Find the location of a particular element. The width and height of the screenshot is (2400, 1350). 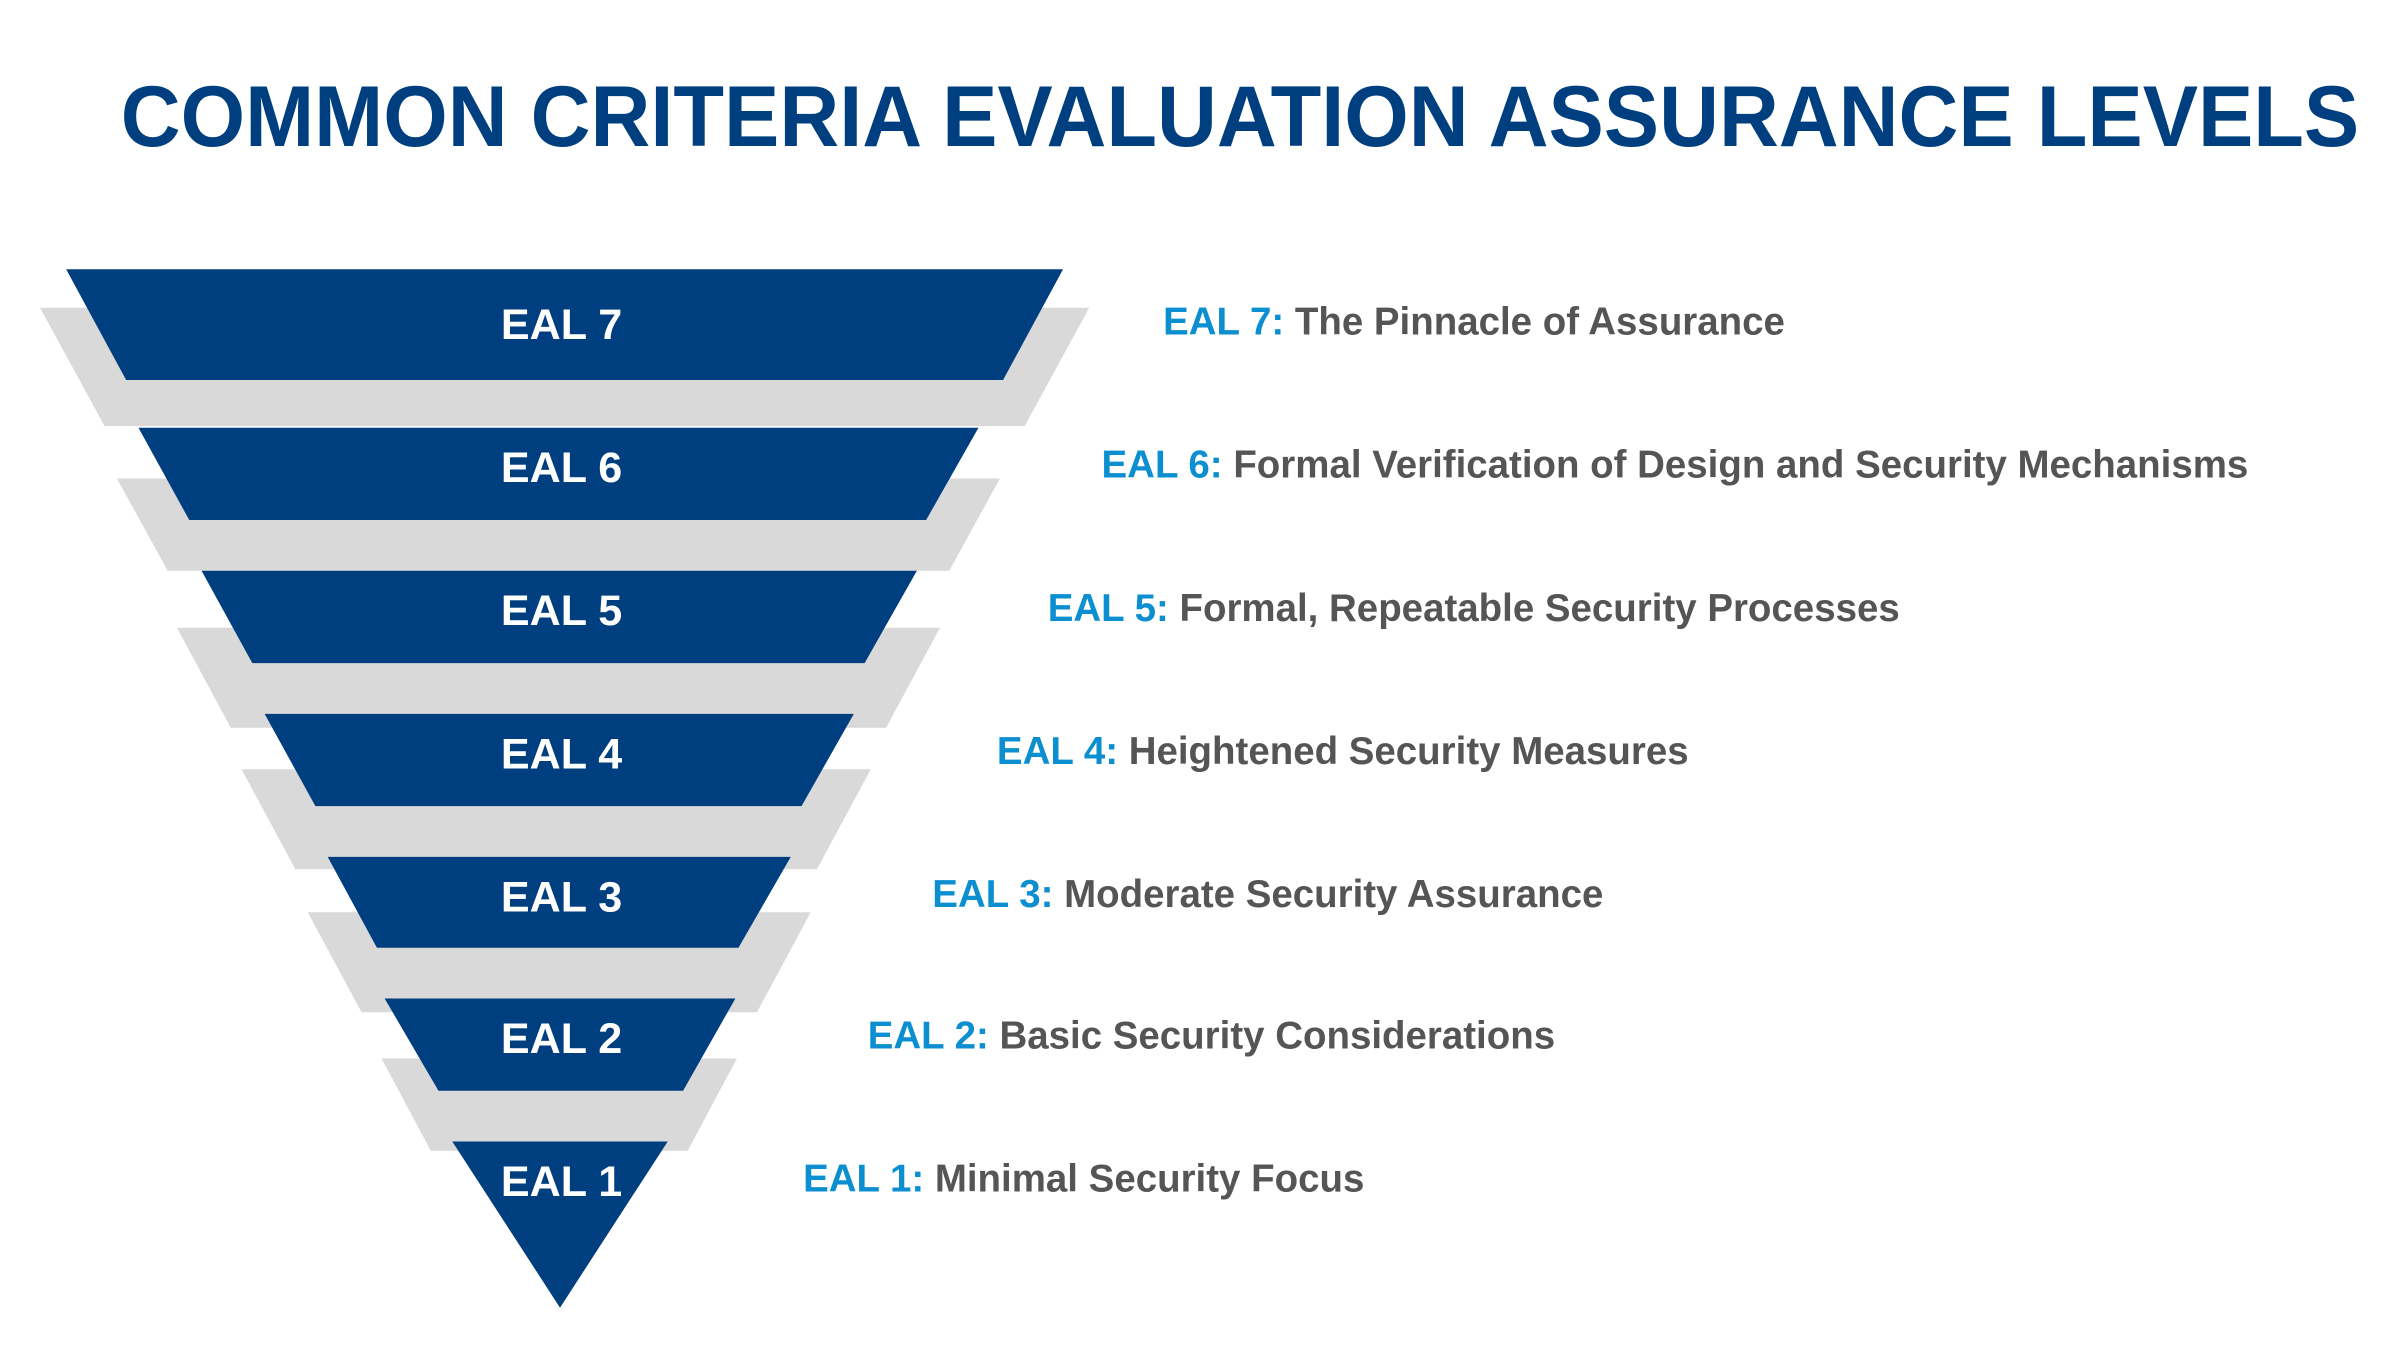

level-key: EAL 3: is located at coordinates (992, 894).